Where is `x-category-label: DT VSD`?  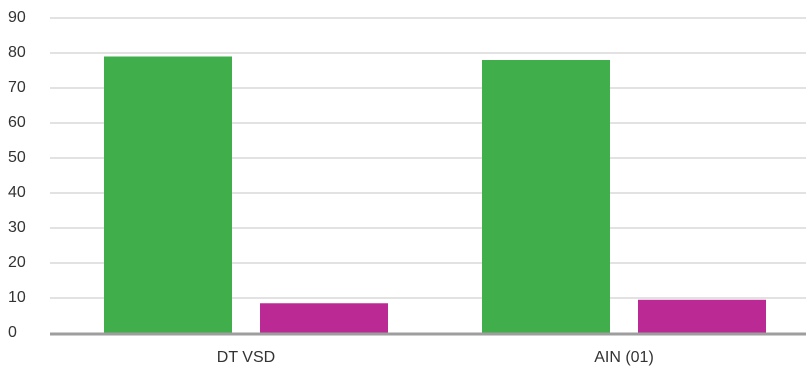
x-category-label: DT VSD is located at coordinates (246, 357).